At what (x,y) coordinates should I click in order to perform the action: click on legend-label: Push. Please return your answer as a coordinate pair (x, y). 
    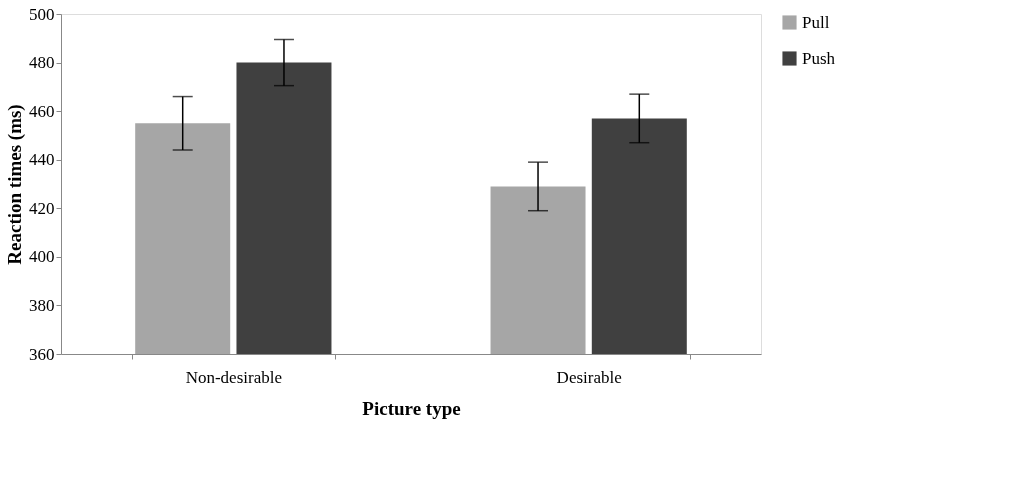
    Looking at the image, I should click on (819, 58).